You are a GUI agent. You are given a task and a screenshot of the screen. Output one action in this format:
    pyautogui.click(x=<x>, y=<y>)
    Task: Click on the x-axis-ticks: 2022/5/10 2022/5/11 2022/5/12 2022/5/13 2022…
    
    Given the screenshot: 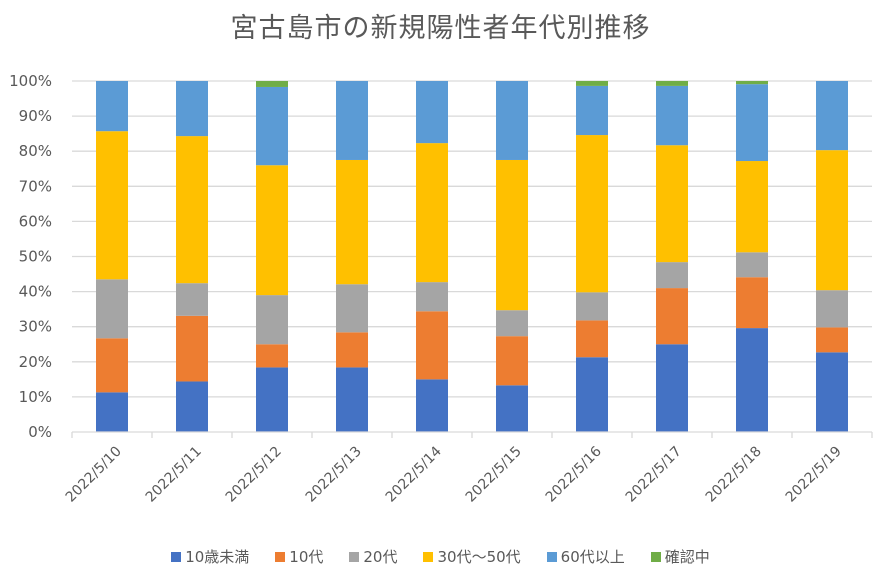 What is the action you would take?
    pyautogui.click(x=454, y=474)
    